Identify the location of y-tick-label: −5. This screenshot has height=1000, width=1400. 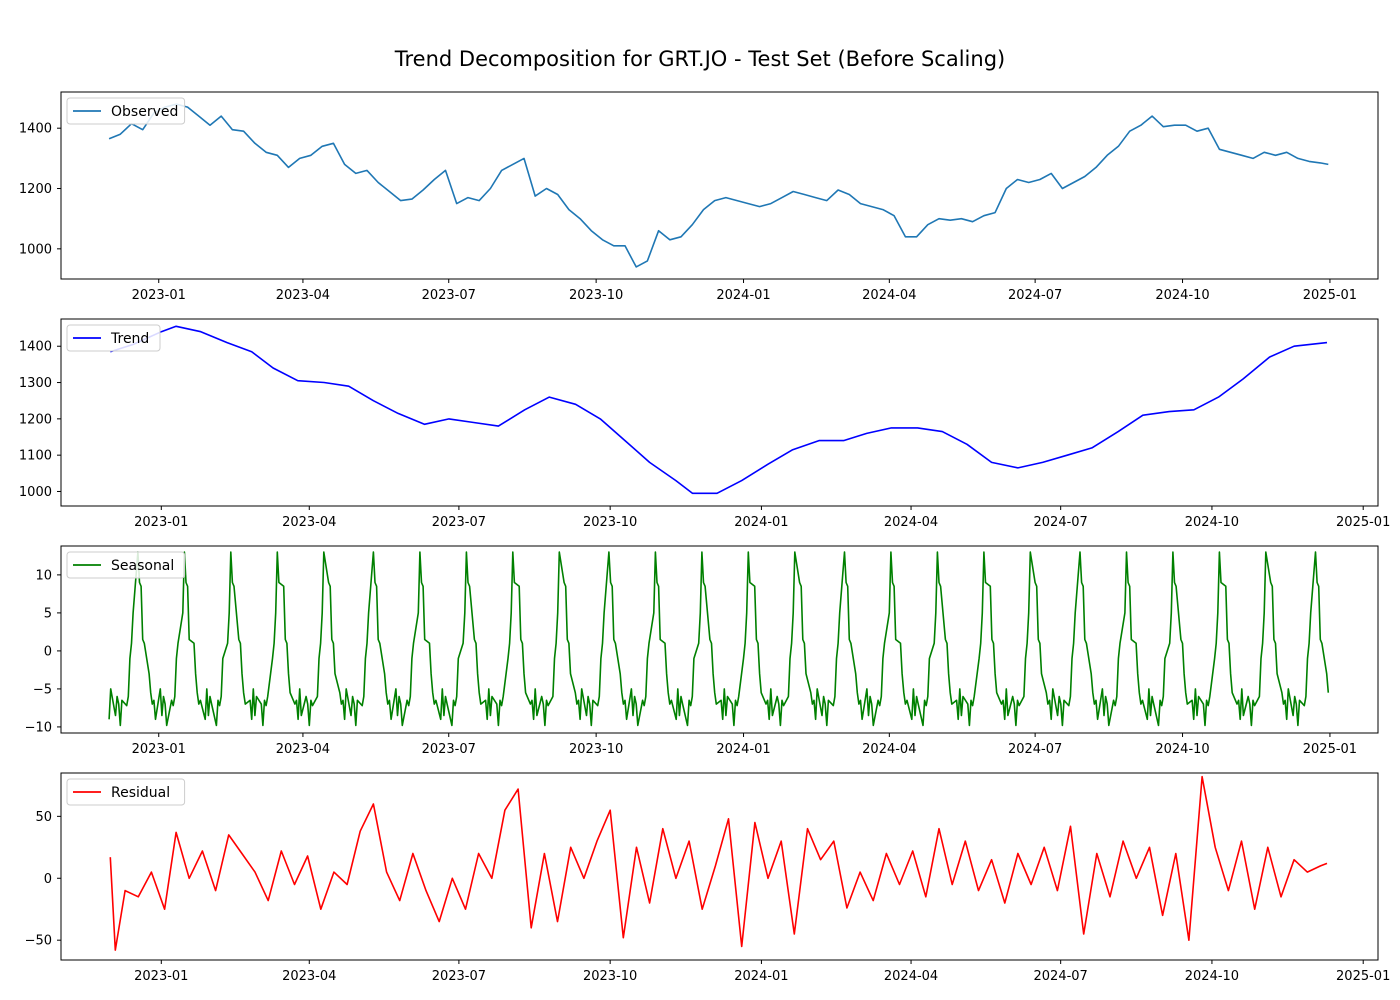
(42, 689).